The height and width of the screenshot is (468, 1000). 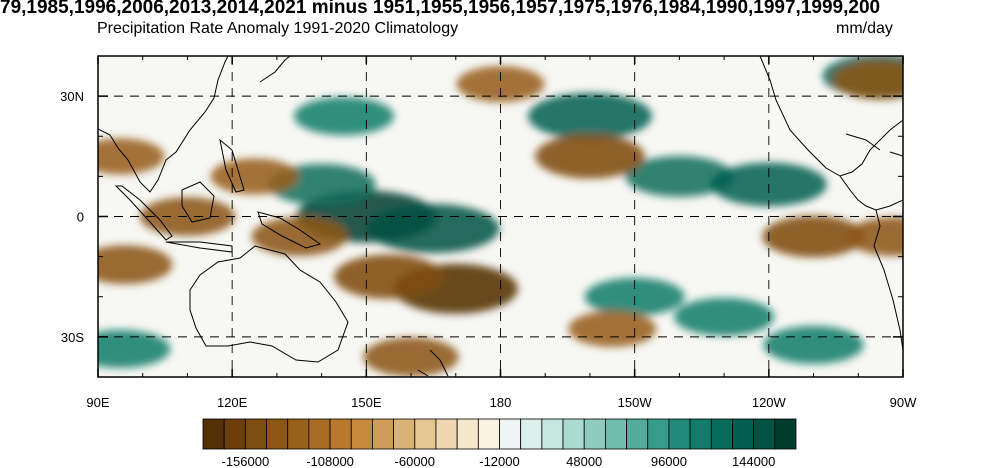 What do you see at coordinates (245, 461) in the screenshot?
I see `colorbar-label-0: -156000` at bounding box center [245, 461].